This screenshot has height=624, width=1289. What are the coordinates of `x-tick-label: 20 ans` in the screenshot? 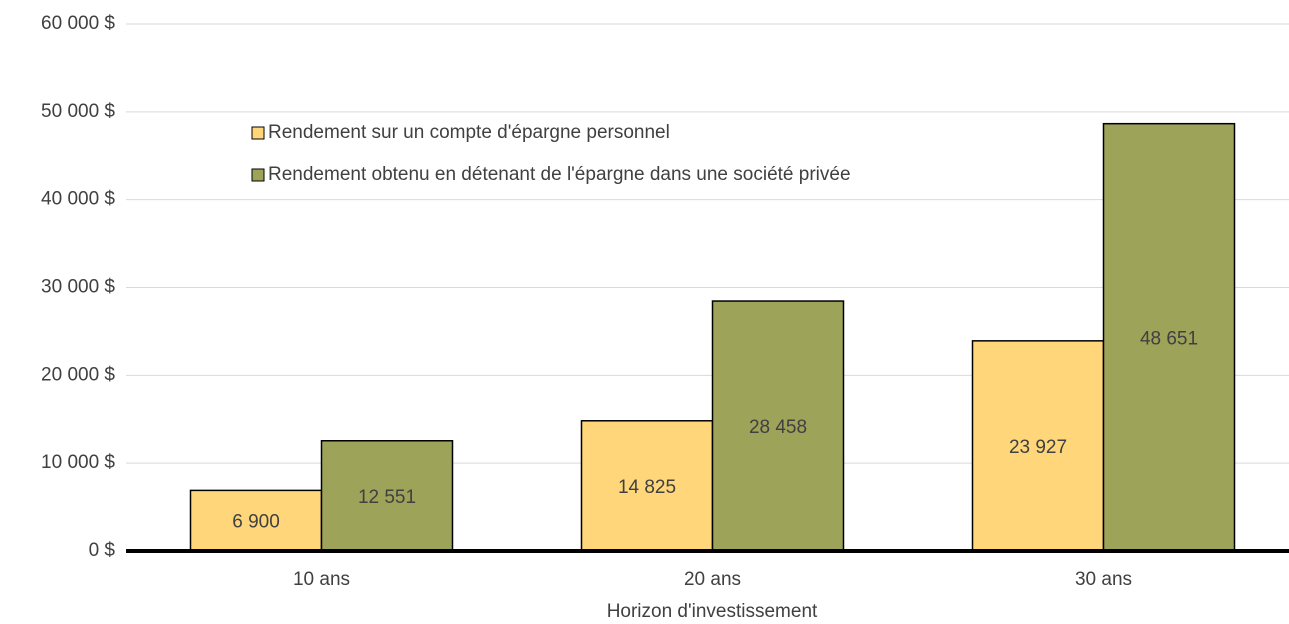 It's located at (712, 579).